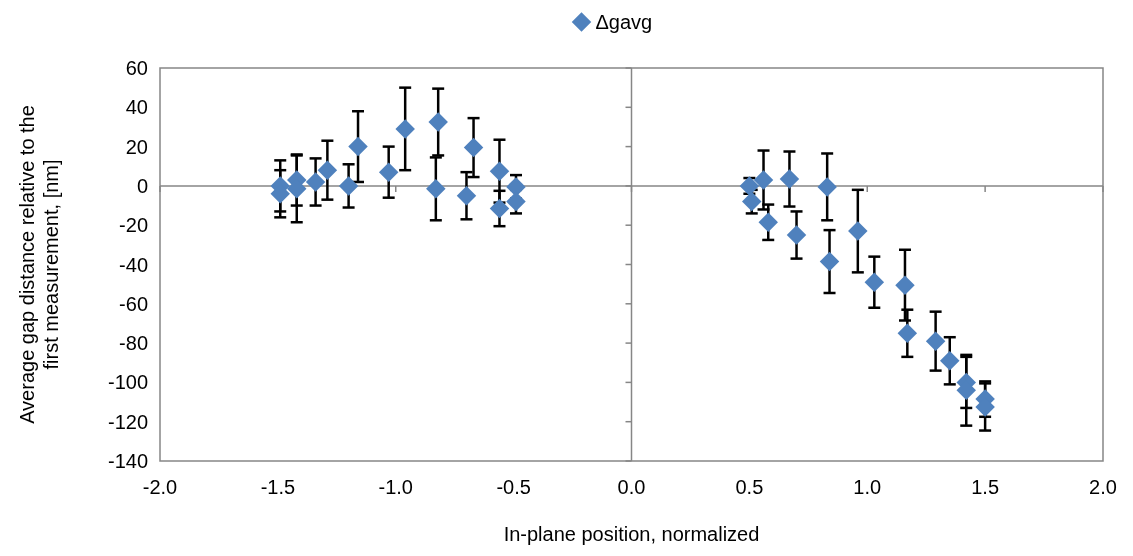  I want to click on y-tick-label: 20, so click(136, 146).